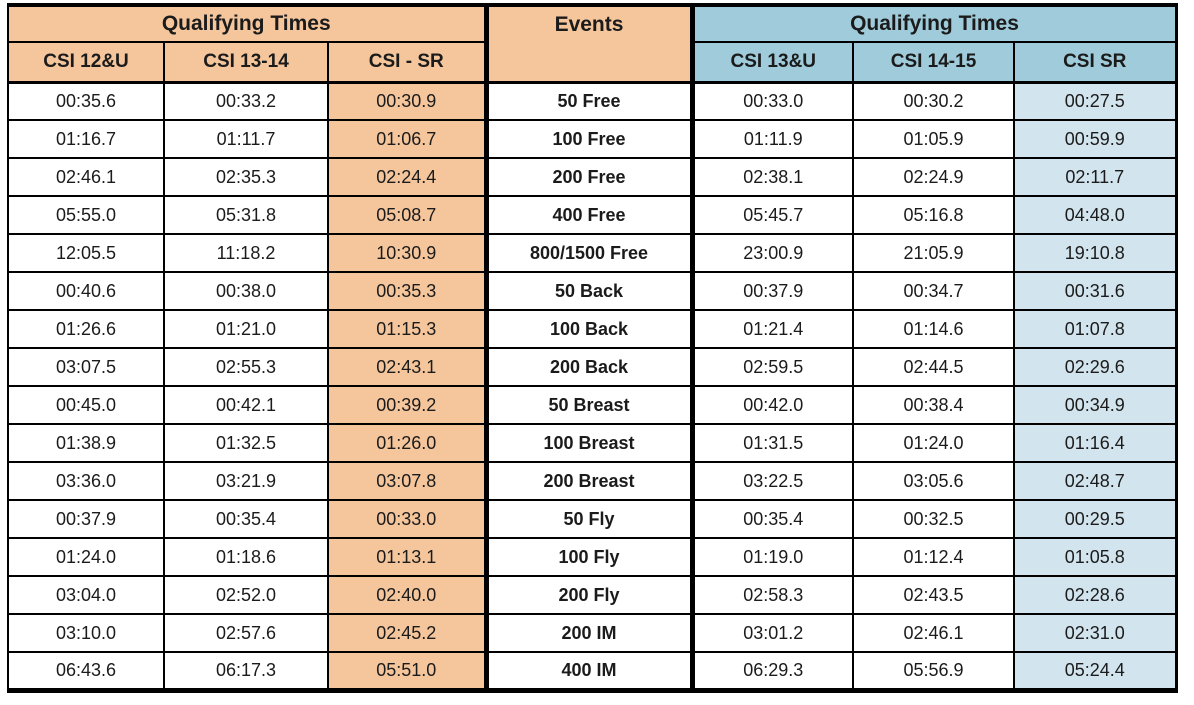 This screenshot has width=1194, height=705. I want to click on left-col-header-csi-12u: CSI 12&U, so click(86, 62).